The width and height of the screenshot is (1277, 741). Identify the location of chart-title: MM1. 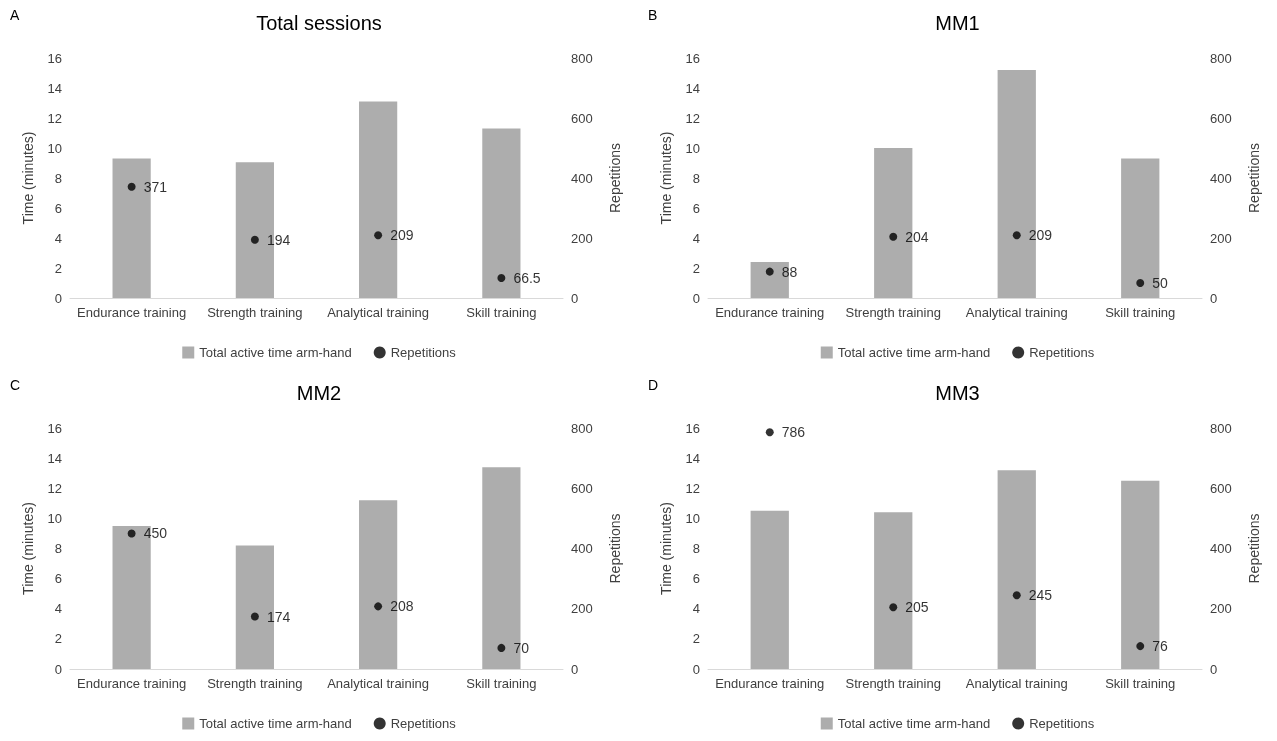
(957, 23).